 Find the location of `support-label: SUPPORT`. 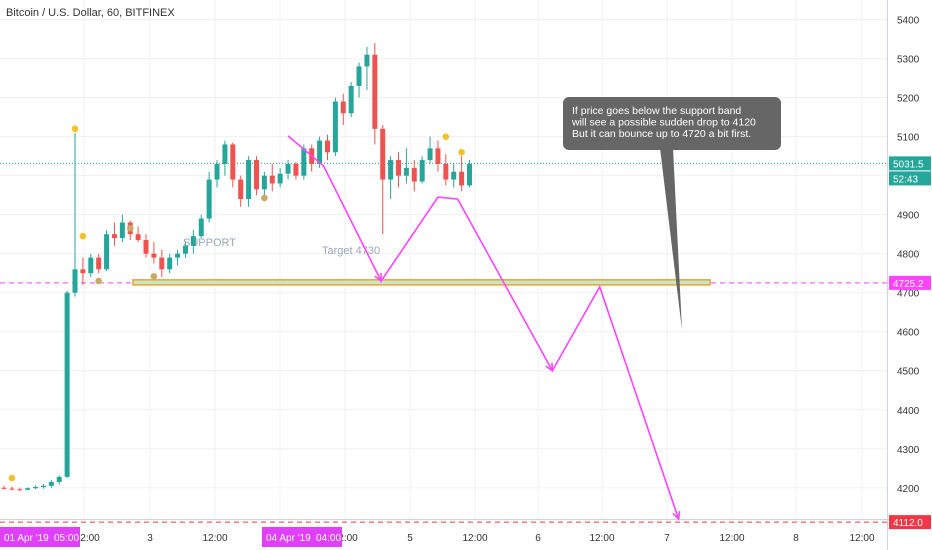

support-label: SUPPORT is located at coordinates (209, 243).